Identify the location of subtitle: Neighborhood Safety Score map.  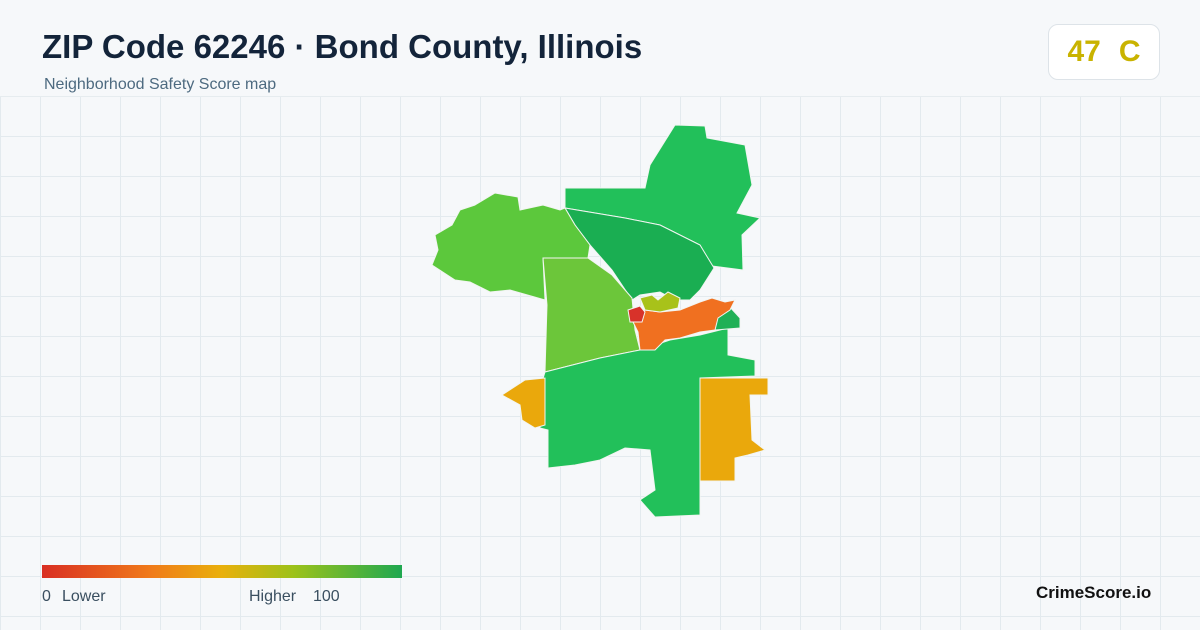
(160, 84).